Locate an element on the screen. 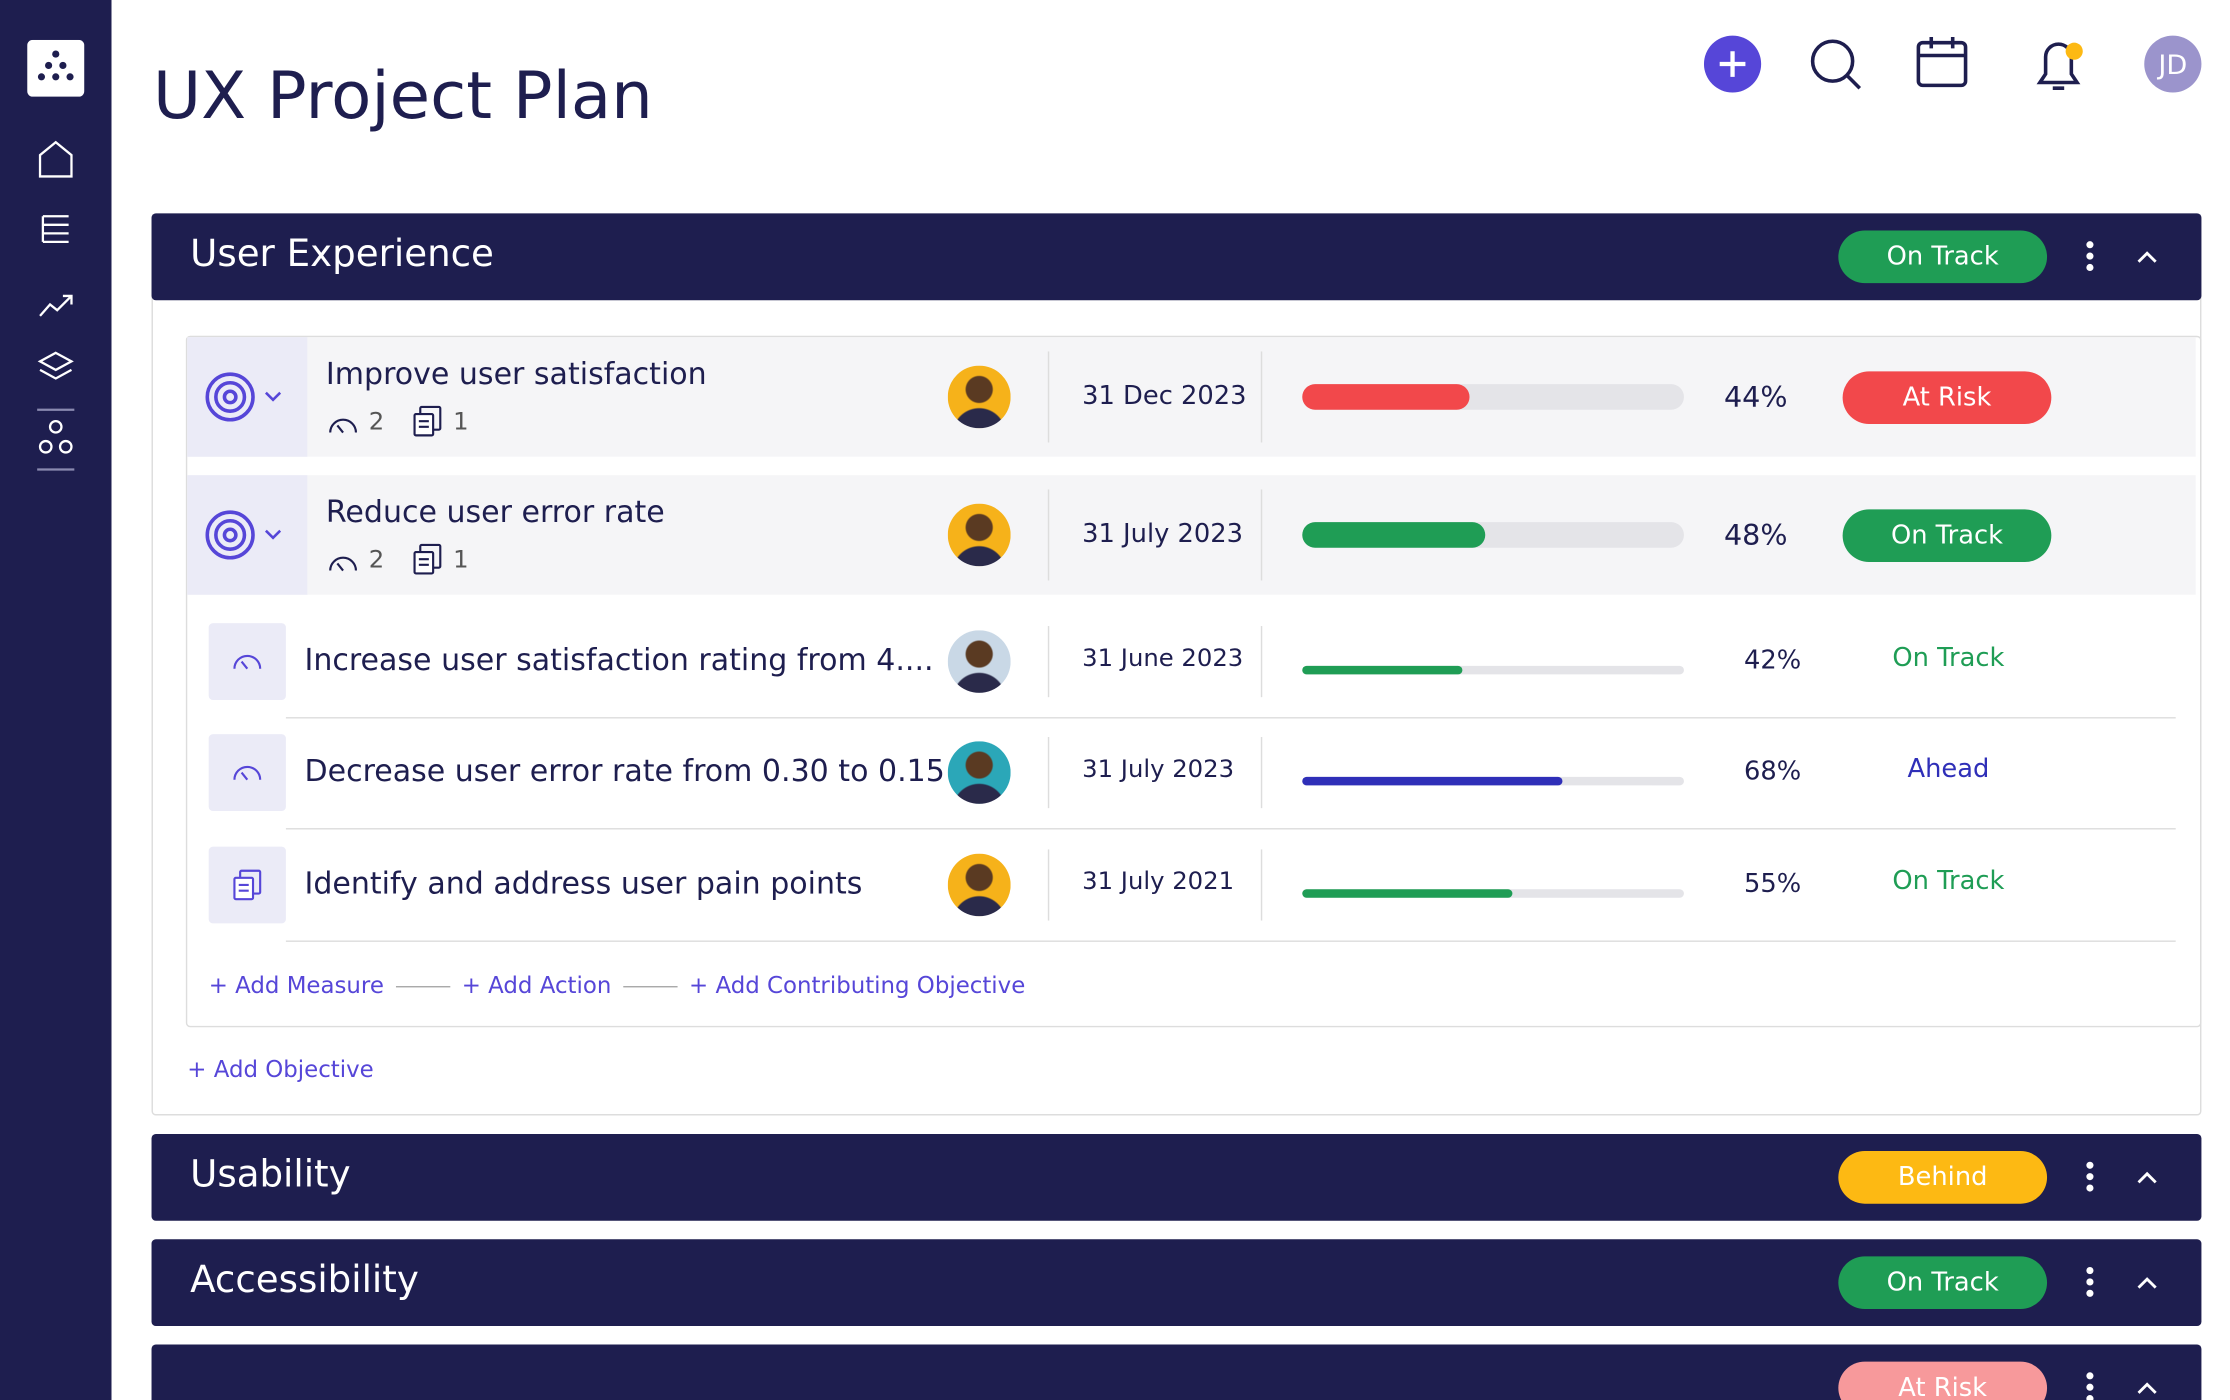 The image size is (2230, 1400). add-objective: + Add Objective is located at coordinates (280, 1069).